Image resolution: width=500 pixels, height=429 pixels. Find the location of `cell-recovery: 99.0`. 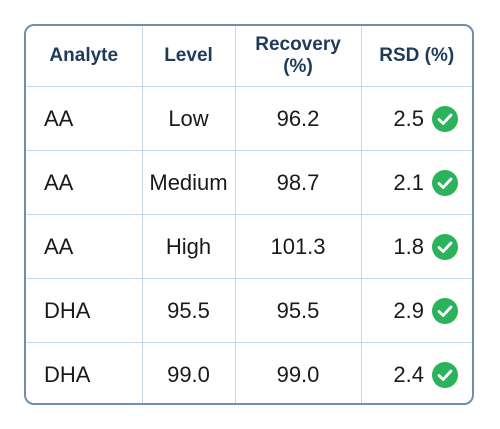

cell-recovery: 99.0 is located at coordinates (298, 372).